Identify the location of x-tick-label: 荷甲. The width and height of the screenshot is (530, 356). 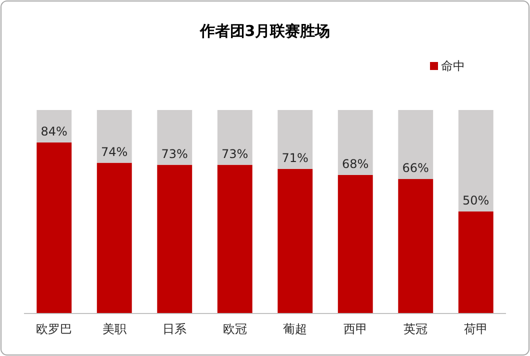
(476, 329).